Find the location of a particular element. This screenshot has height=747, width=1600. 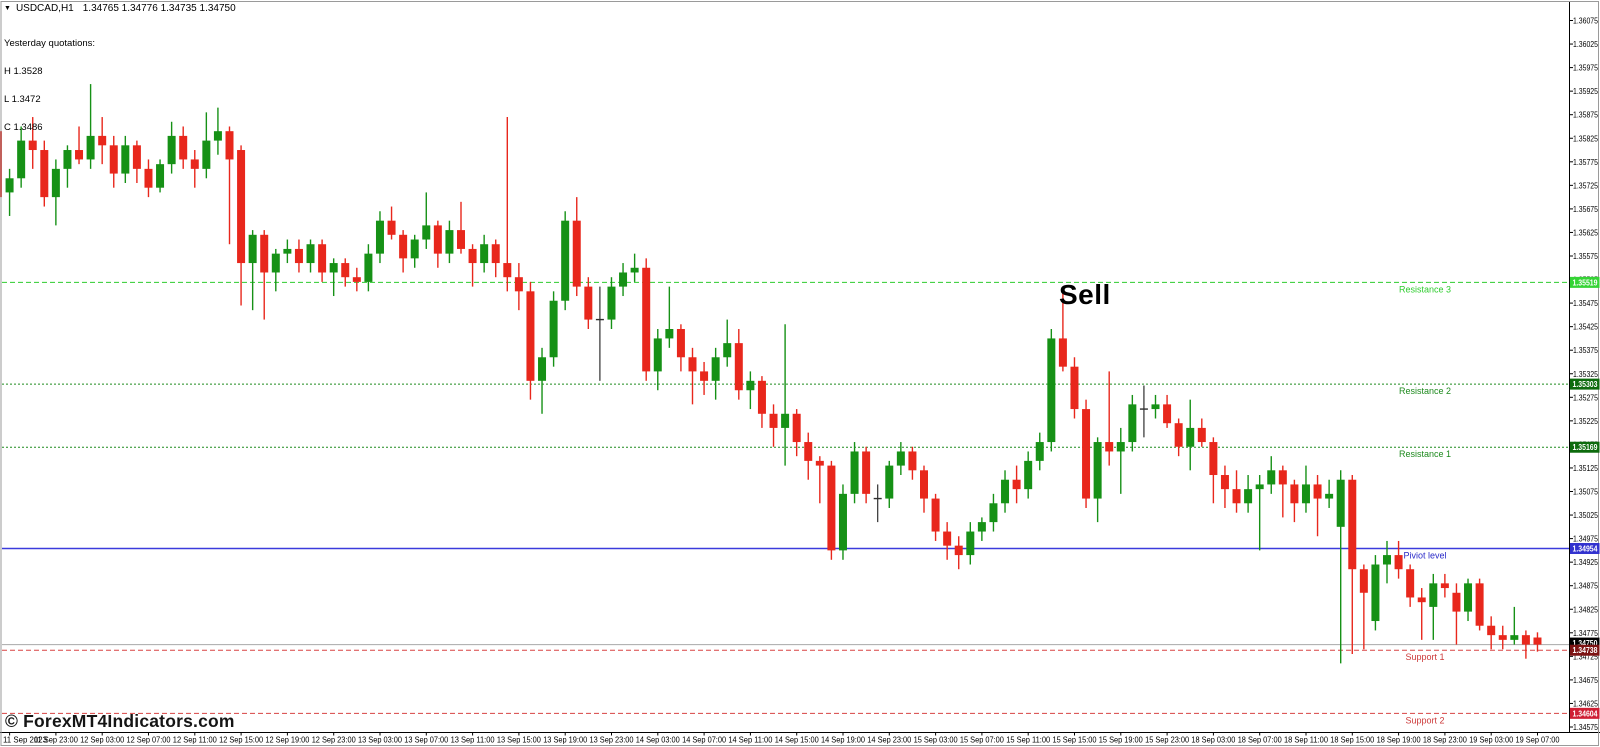

price-axis-label: 1.35325 is located at coordinates (1585, 374).